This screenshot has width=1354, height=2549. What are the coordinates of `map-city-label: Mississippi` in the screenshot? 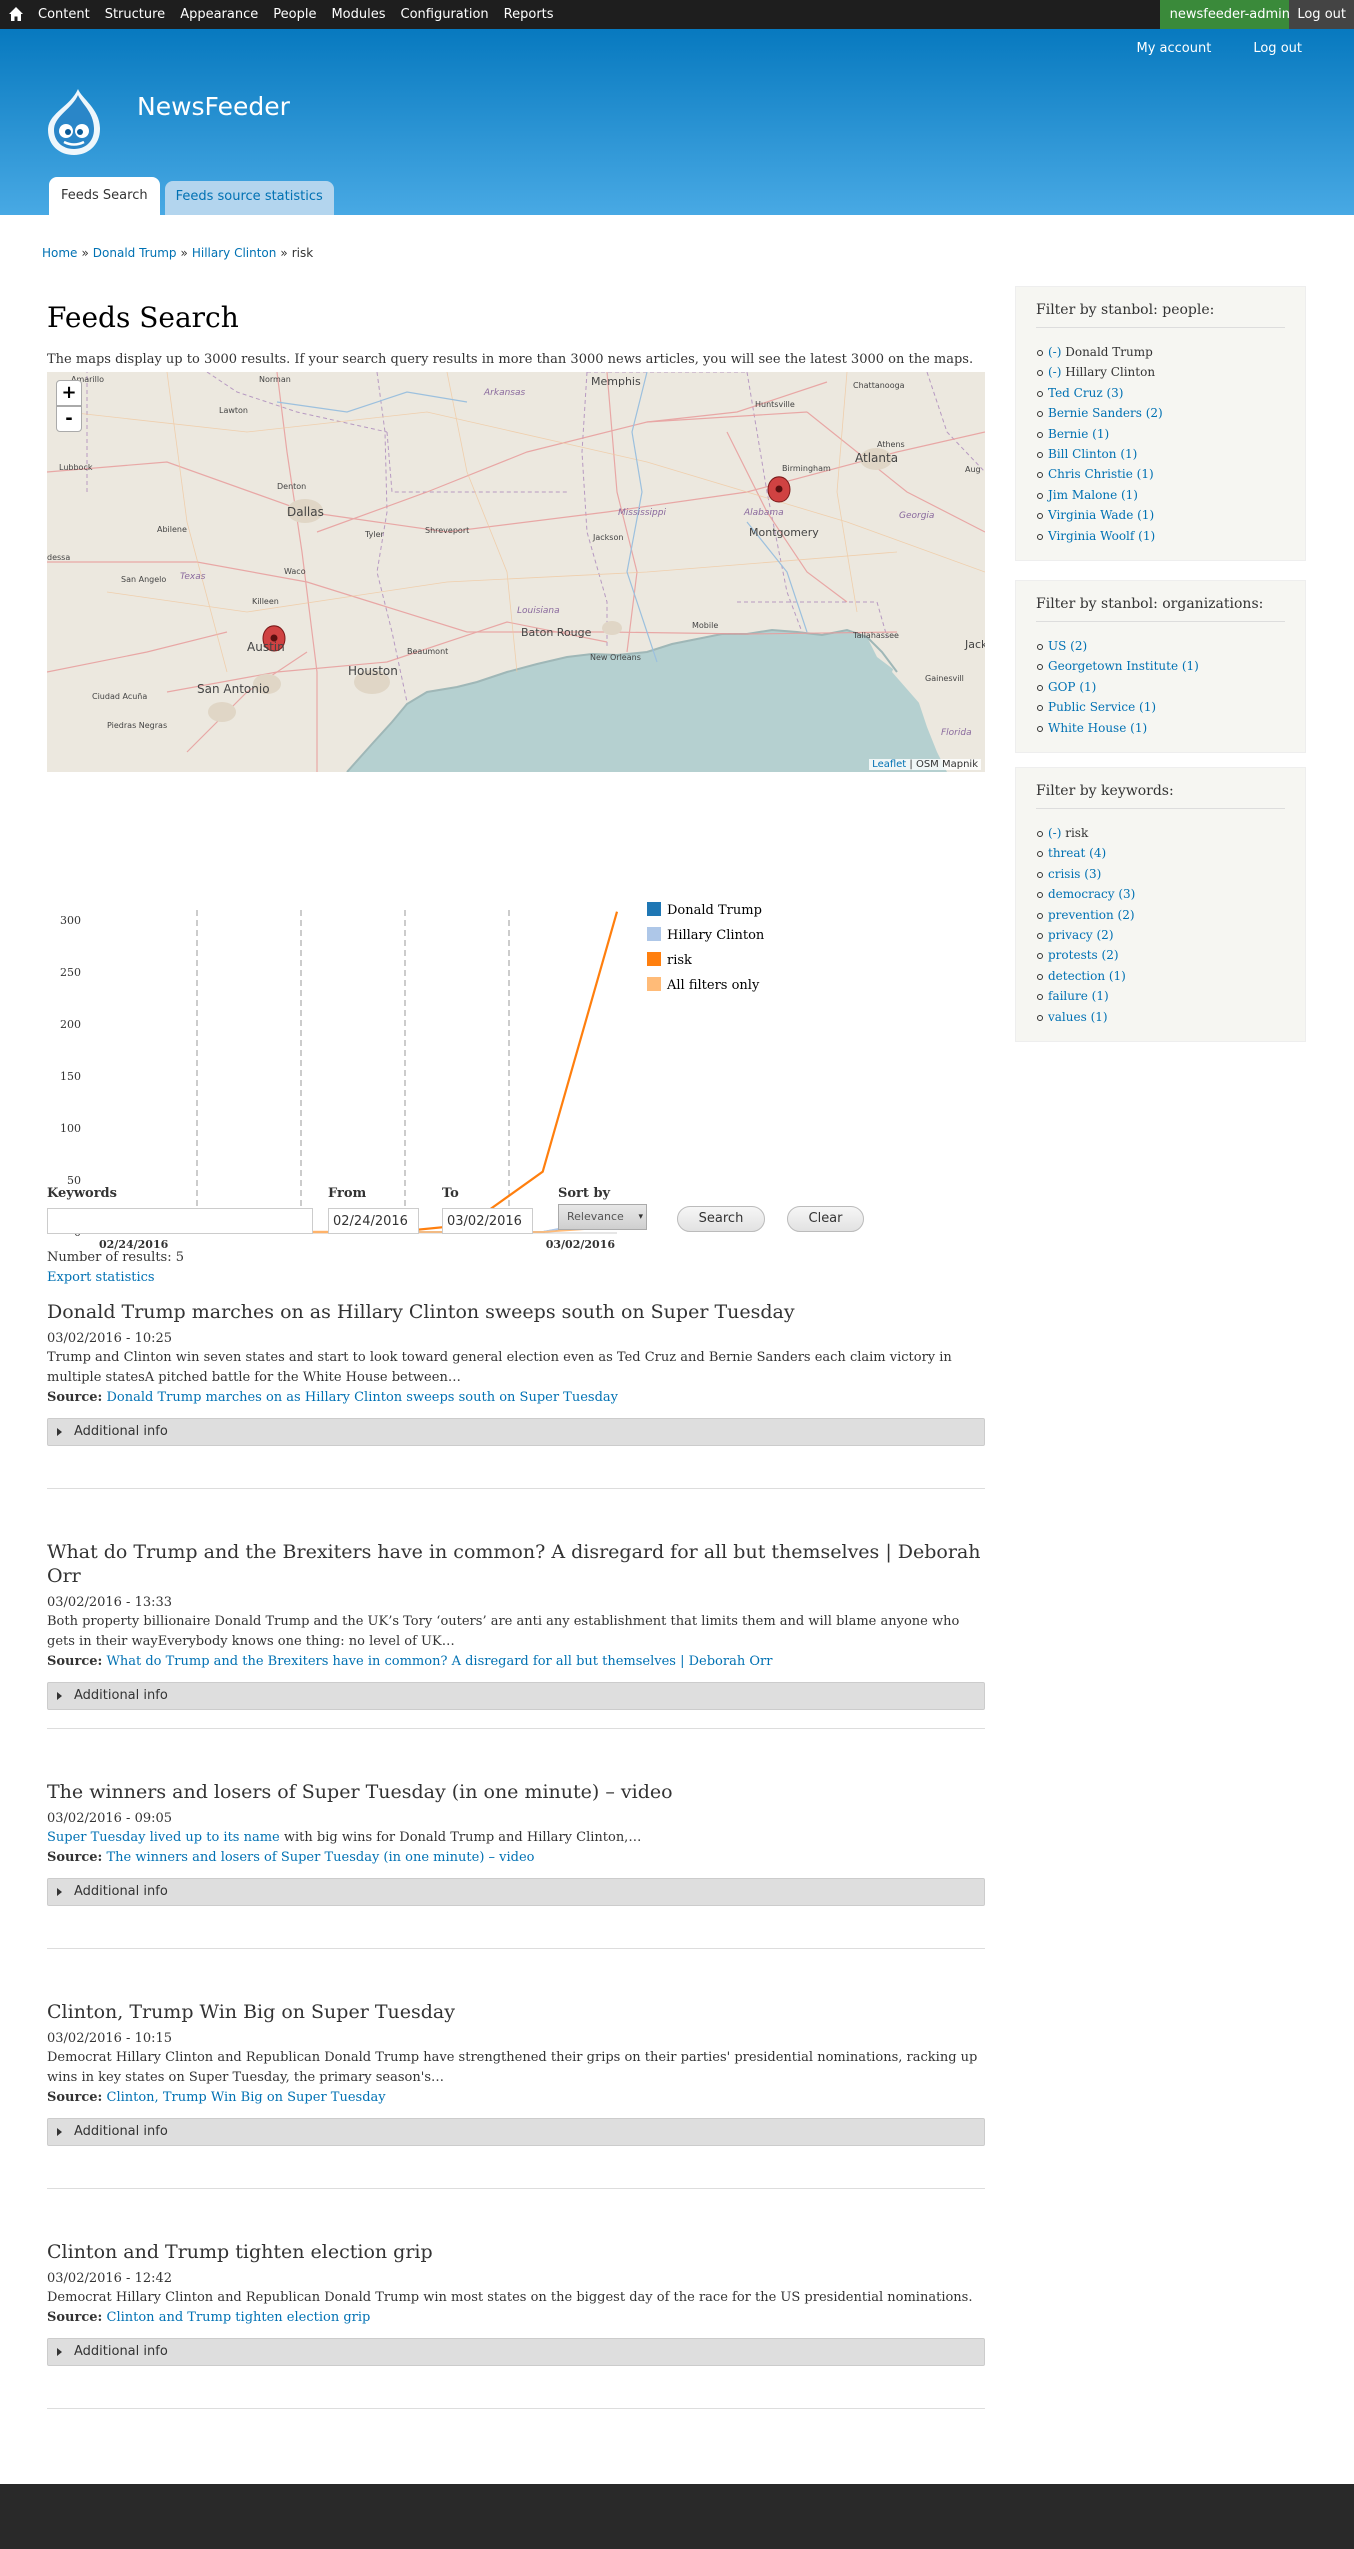 It's located at (642, 513).